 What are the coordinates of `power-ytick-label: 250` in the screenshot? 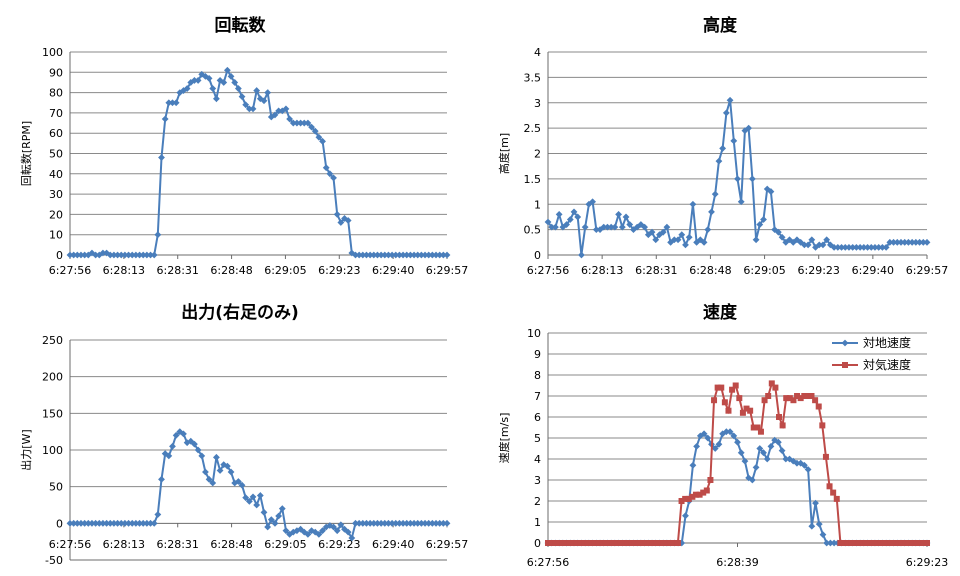 It's located at (52, 340).